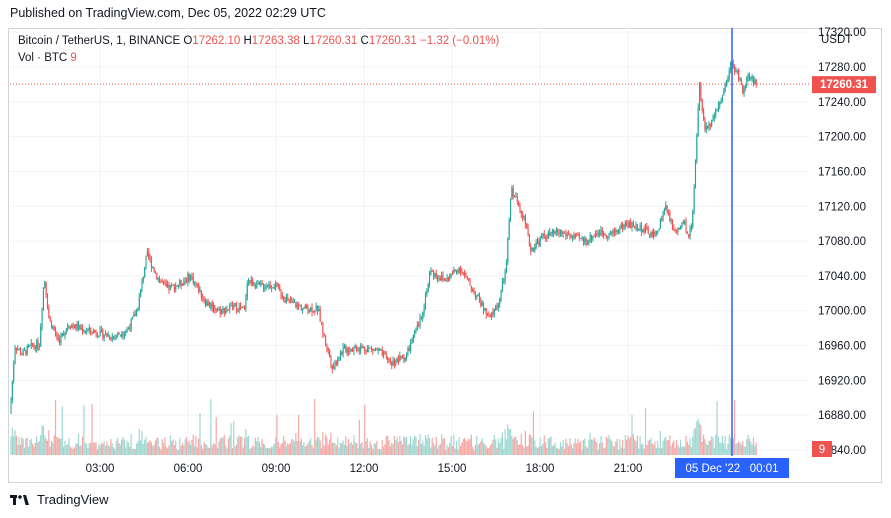 The height and width of the screenshot is (518, 891). What do you see at coordinates (837, 40) in the screenshot?
I see `currency-label: USDT` at bounding box center [837, 40].